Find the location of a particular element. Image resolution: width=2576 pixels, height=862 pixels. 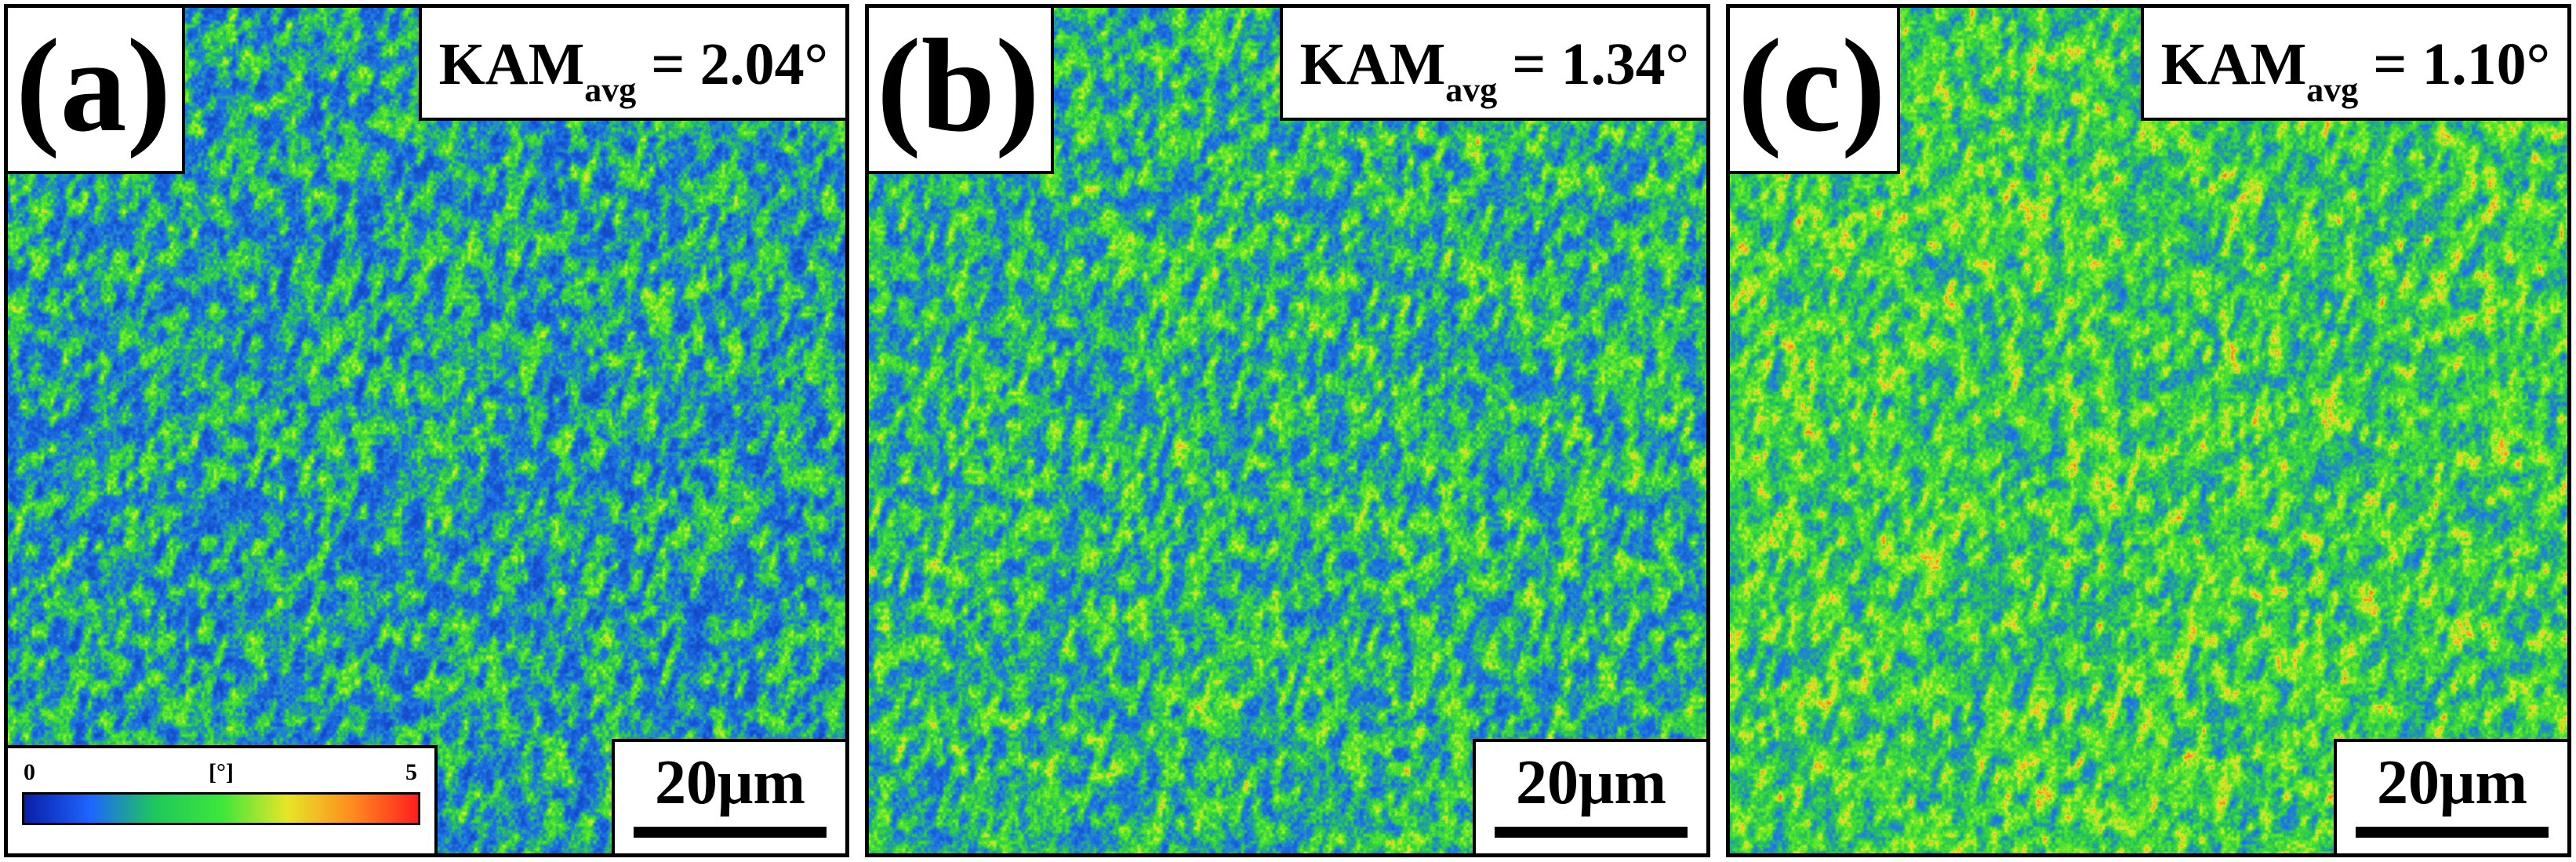

kam-average-label-c: KAMavg = 1.10° is located at coordinates (2353, 64).